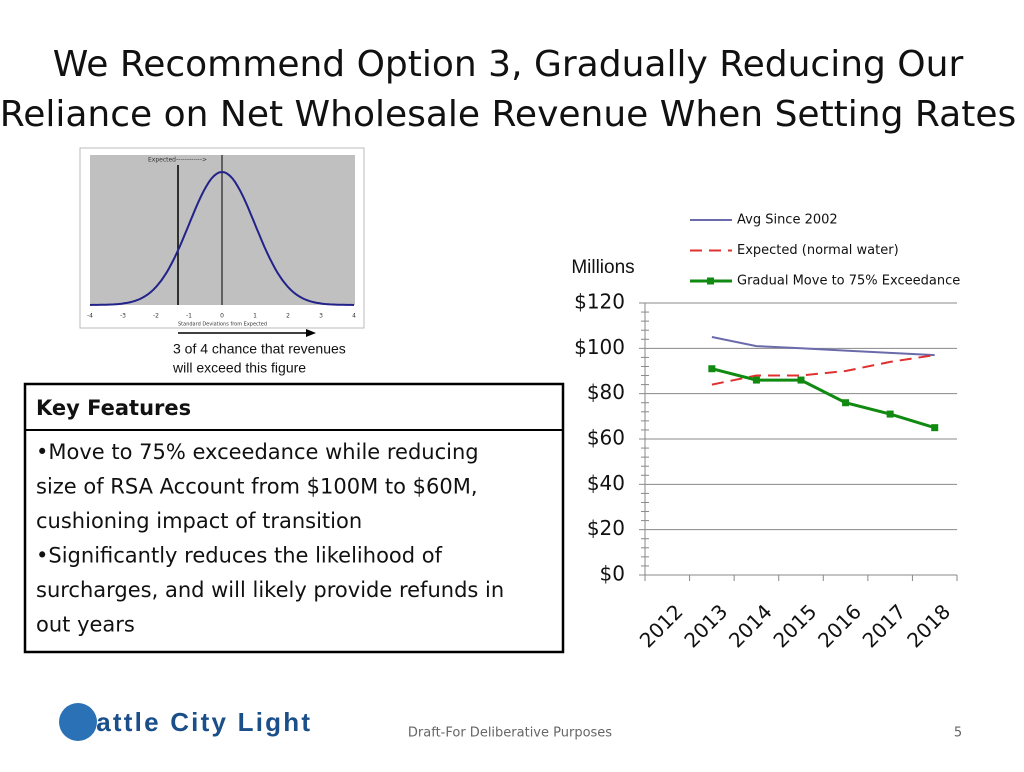  I want to click on y-tick-label: $0, so click(612, 574).